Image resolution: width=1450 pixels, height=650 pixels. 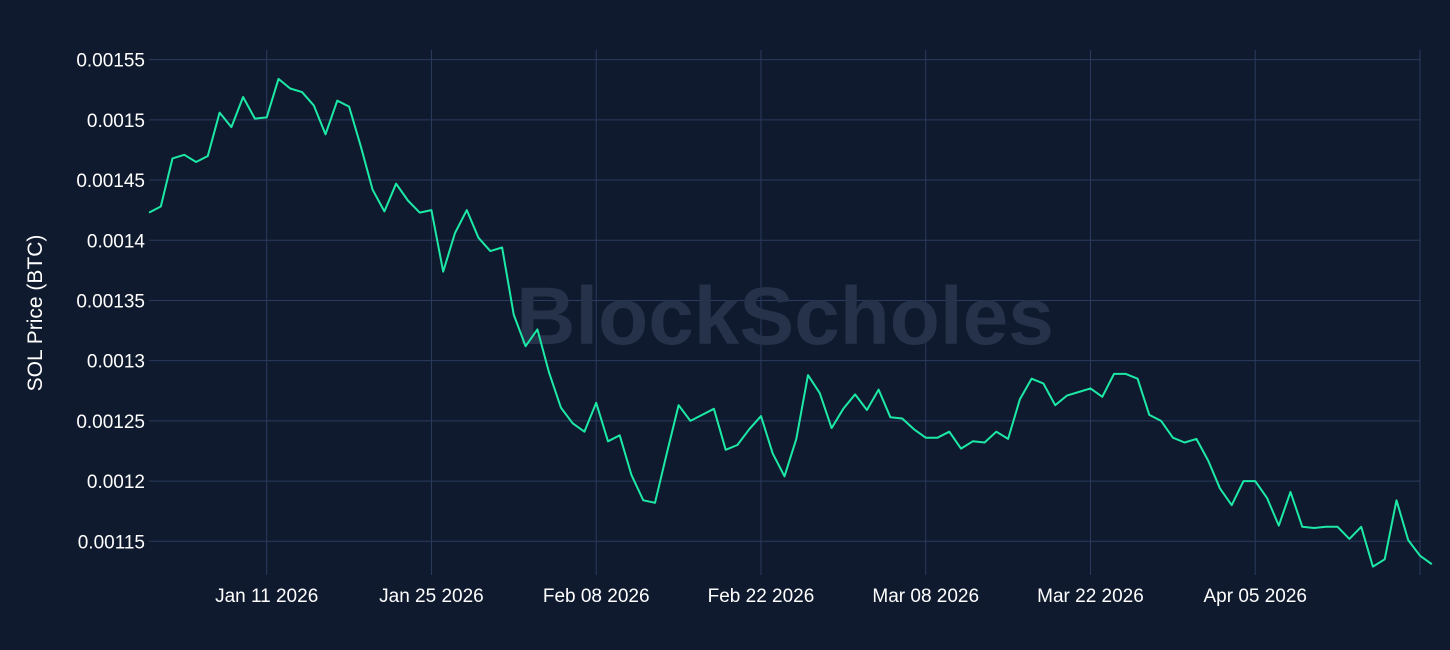 I want to click on x-tick-label: Mar 08 2026, so click(x=925, y=596).